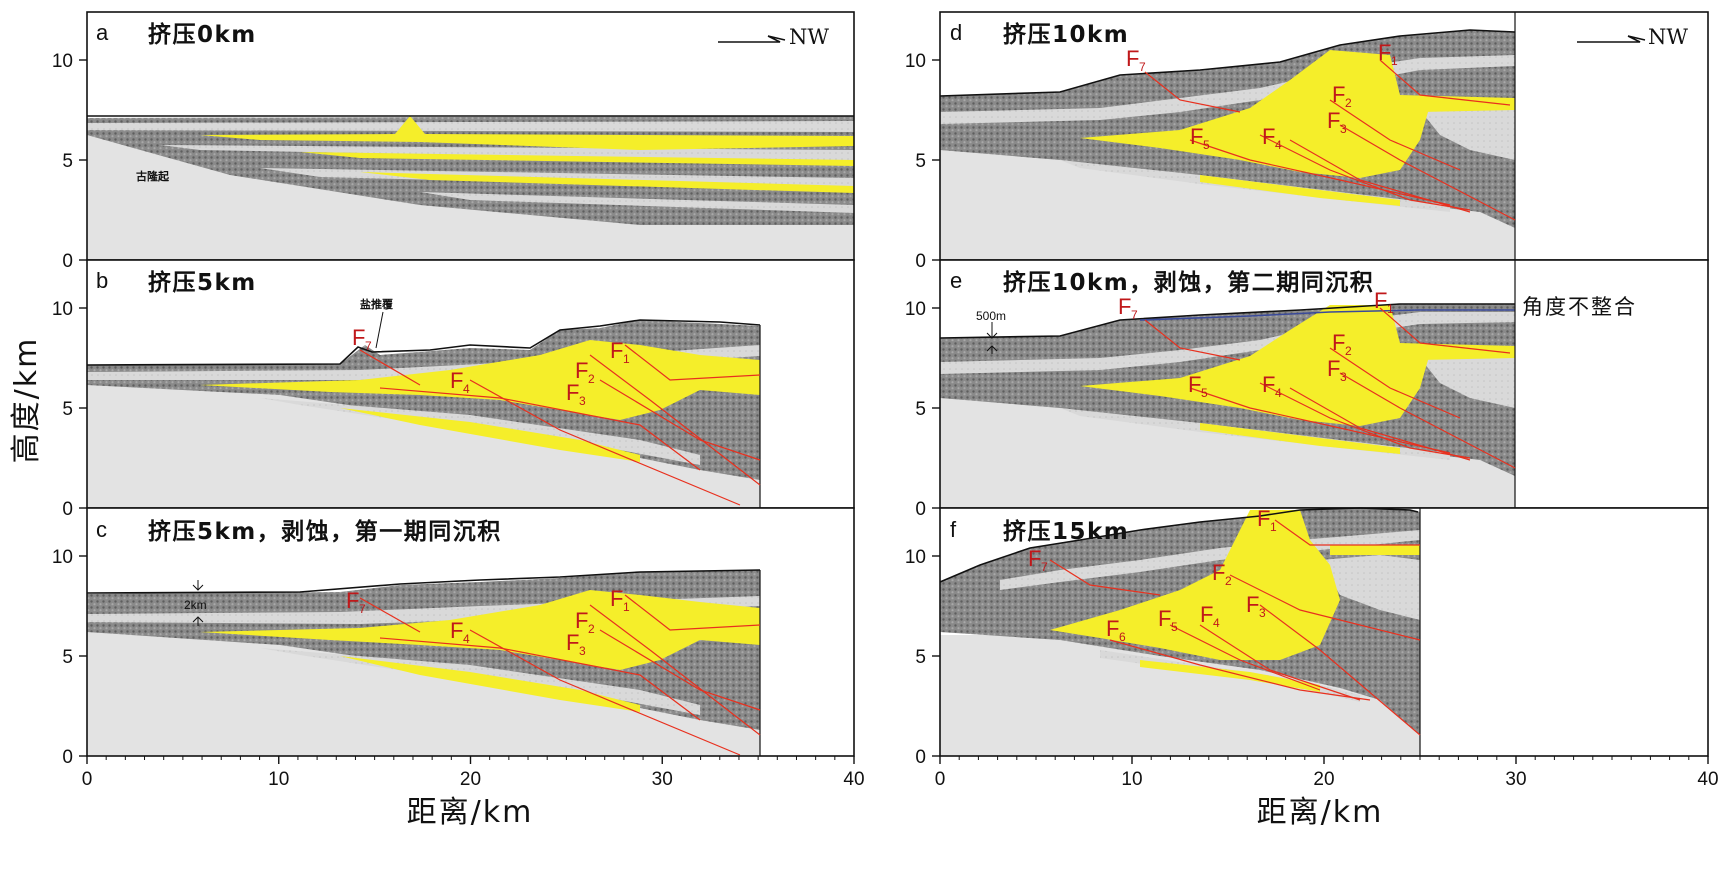  What do you see at coordinates (991, 316) in the screenshot?
I see `thickness-label: 500m` at bounding box center [991, 316].